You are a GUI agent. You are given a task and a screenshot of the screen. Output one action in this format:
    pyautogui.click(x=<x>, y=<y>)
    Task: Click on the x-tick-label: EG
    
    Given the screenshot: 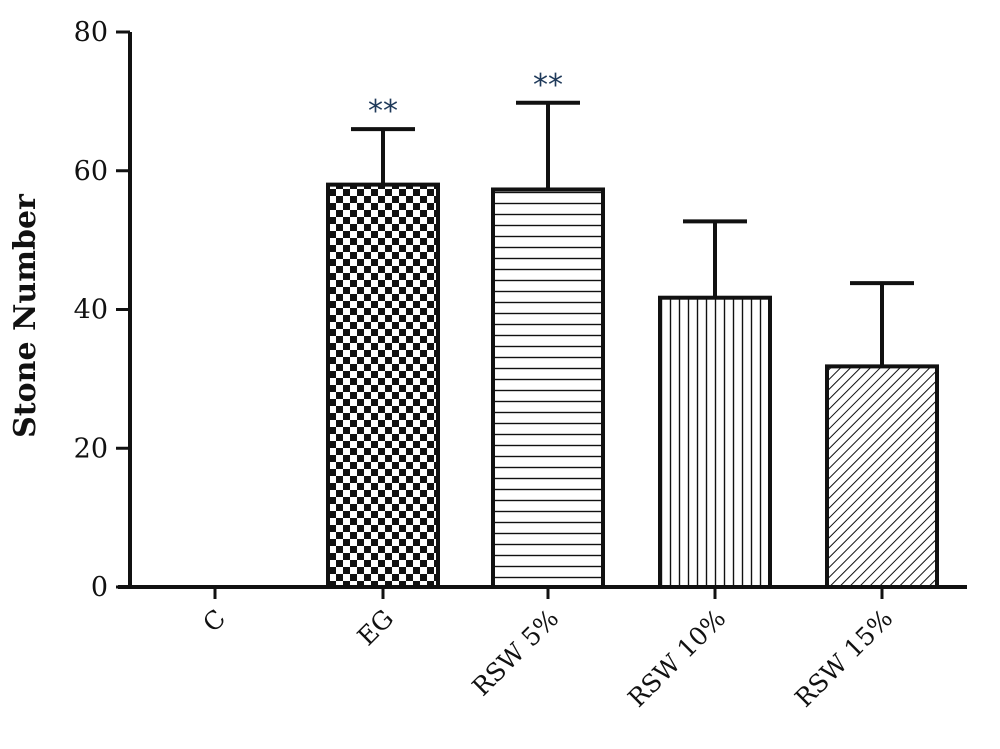 What is the action you would take?
    pyautogui.click(x=376, y=628)
    